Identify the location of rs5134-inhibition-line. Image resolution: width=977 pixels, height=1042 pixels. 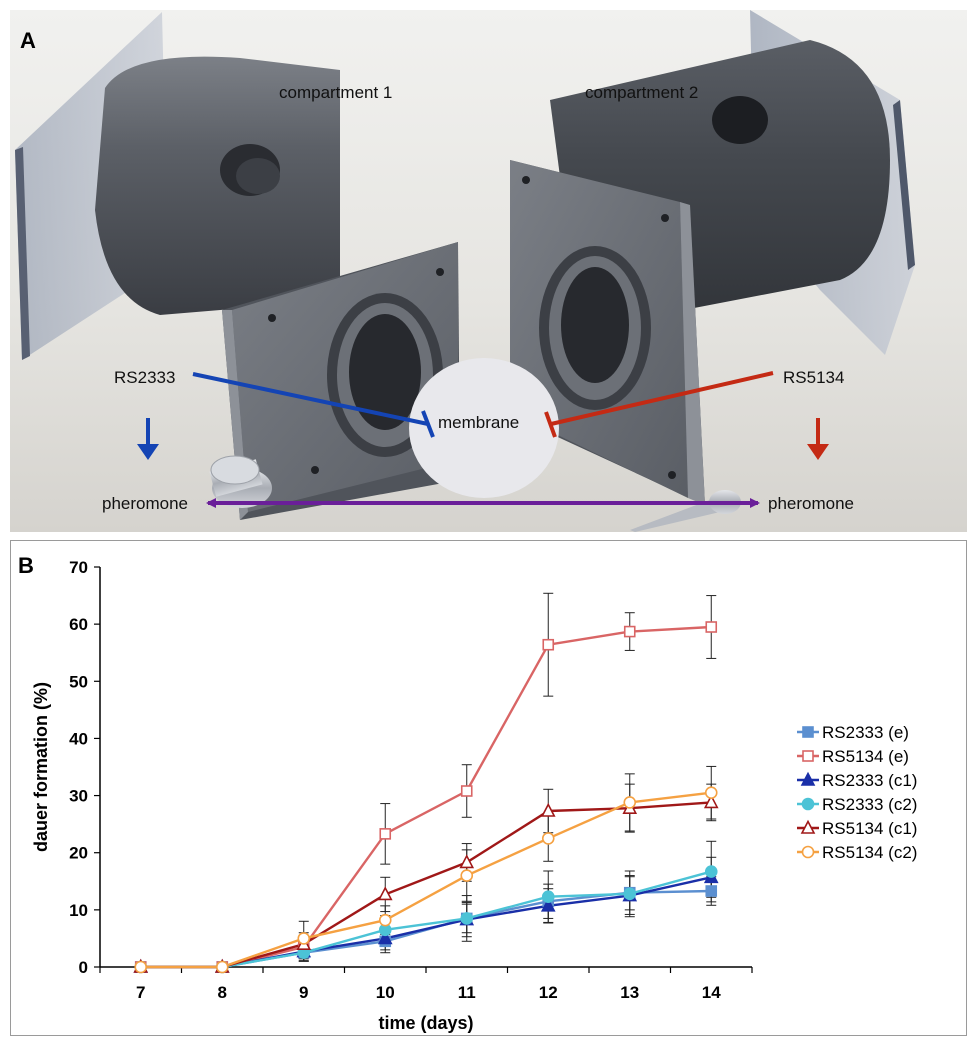
(662, 398).